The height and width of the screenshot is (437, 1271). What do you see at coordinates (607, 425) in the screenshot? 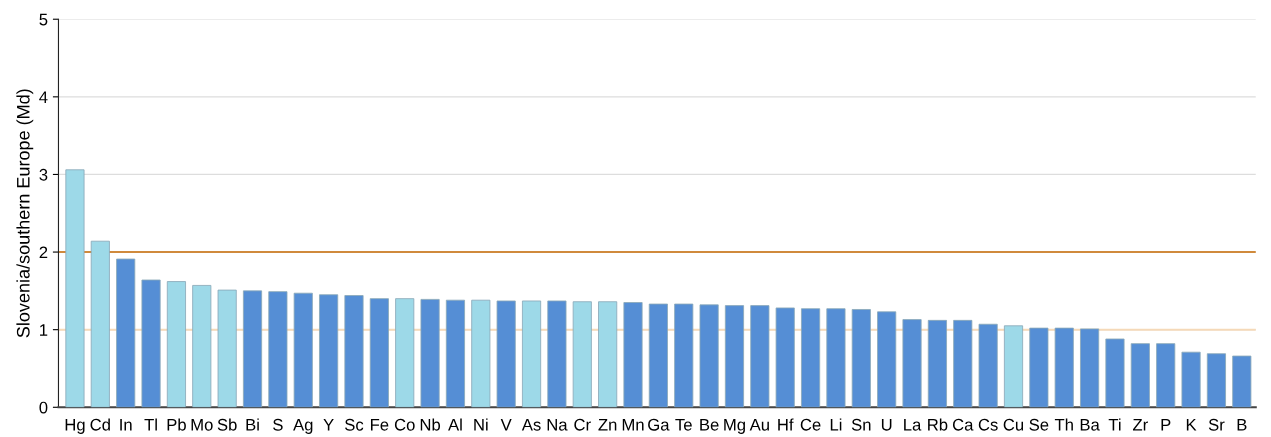
I see `x-tick-label: Zn` at bounding box center [607, 425].